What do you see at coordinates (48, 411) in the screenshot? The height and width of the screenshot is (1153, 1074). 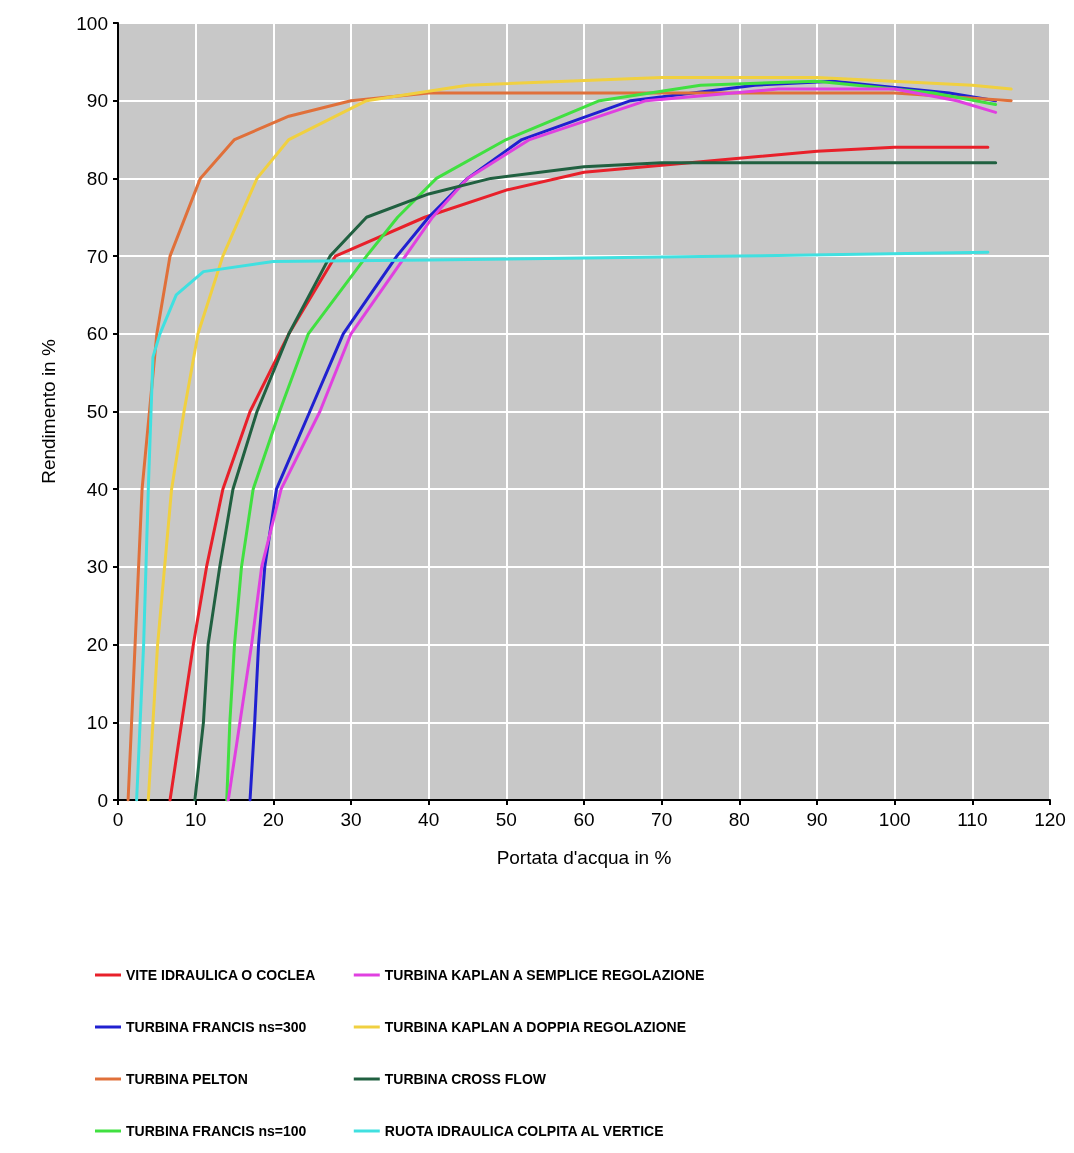 I see `y-axis-title: Rendimento in %` at bounding box center [48, 411].